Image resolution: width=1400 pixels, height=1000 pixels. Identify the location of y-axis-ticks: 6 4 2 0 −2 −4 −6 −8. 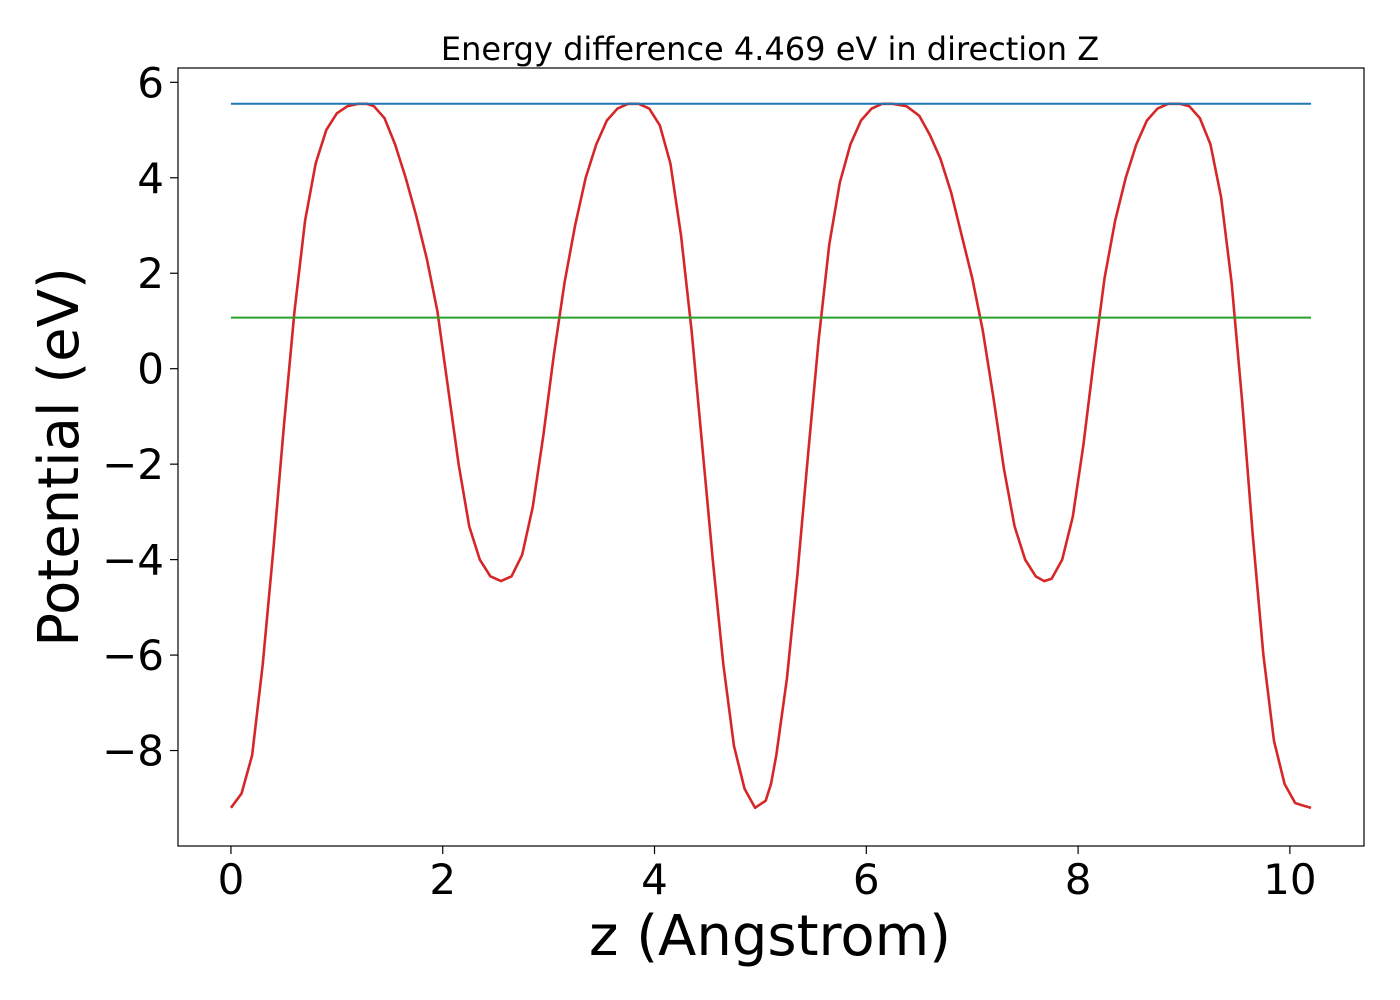
(140, 417).